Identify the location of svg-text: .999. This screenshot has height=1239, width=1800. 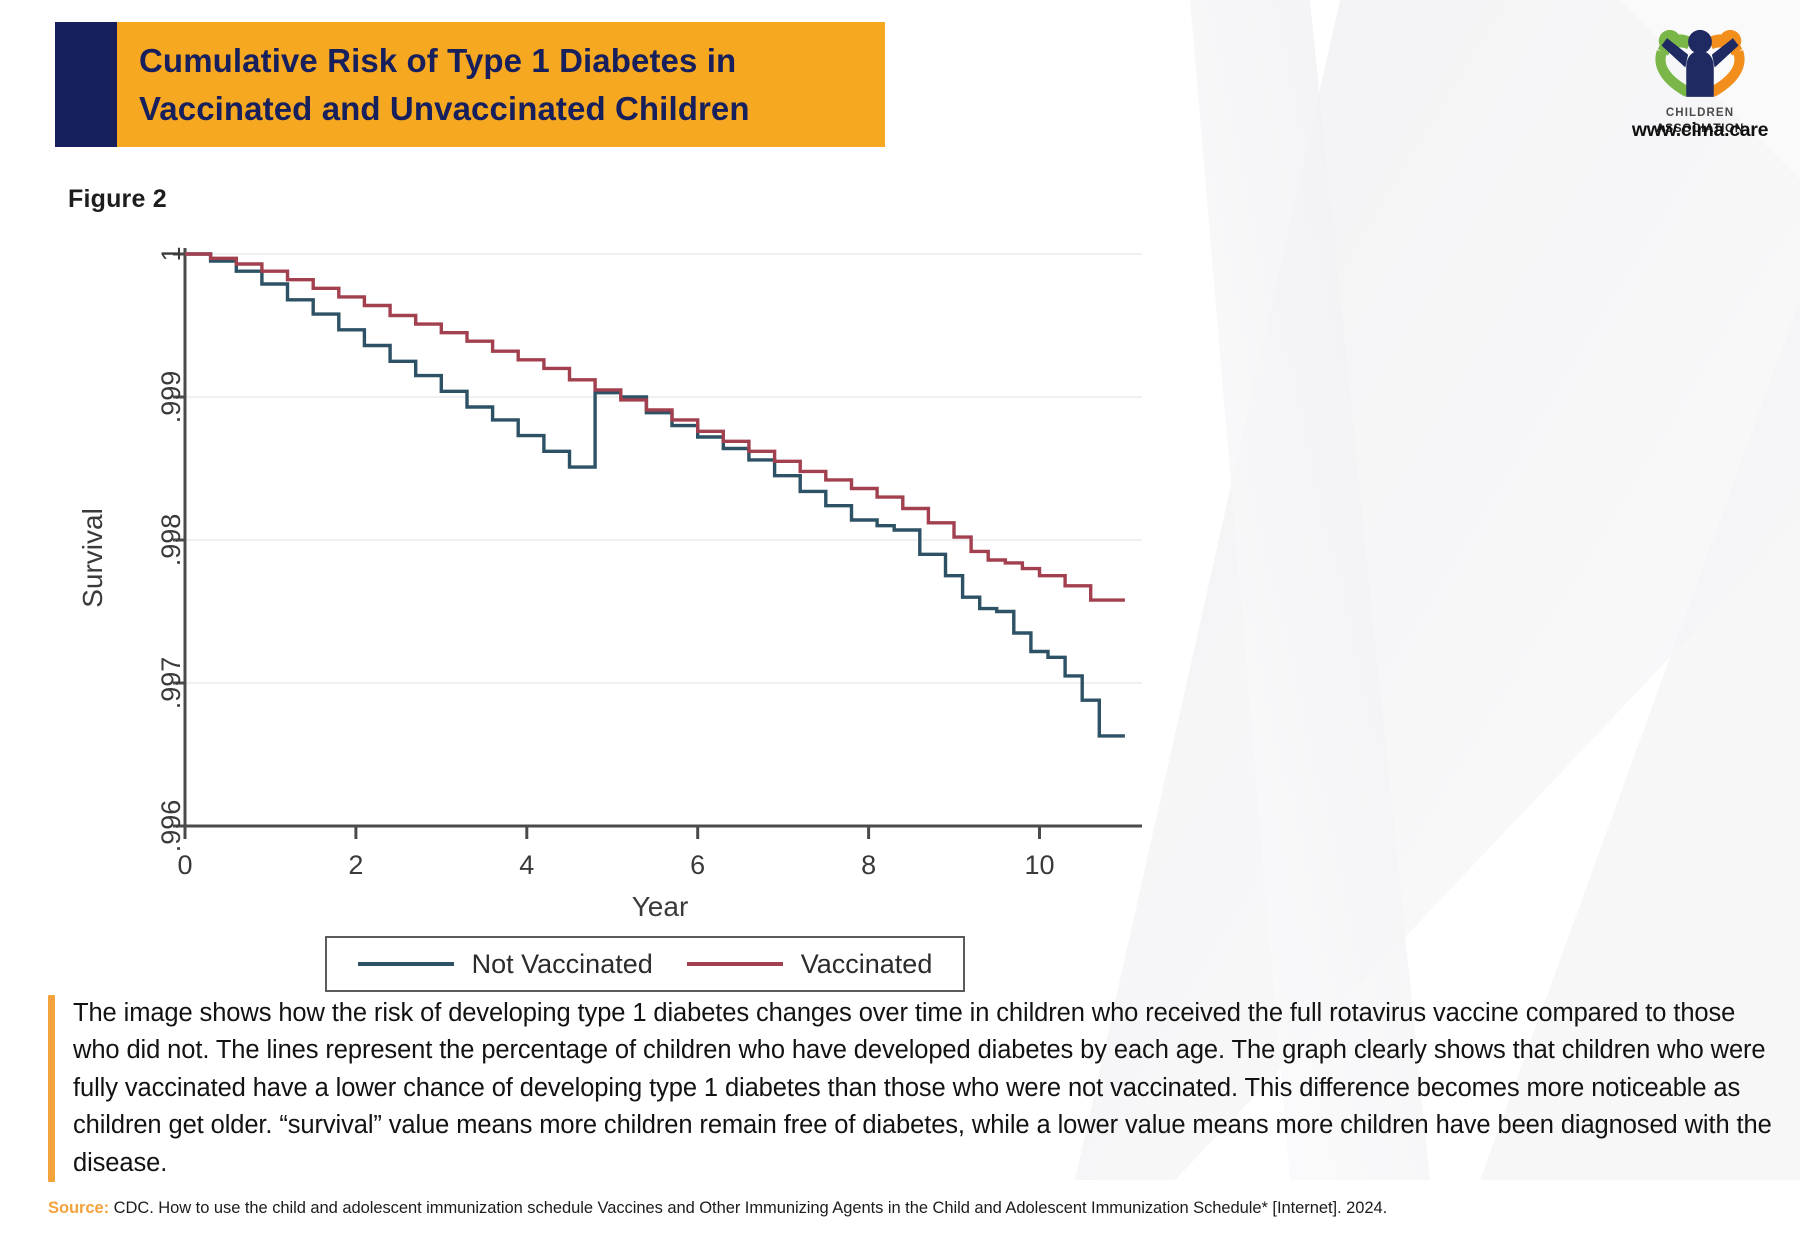
(171, 397).